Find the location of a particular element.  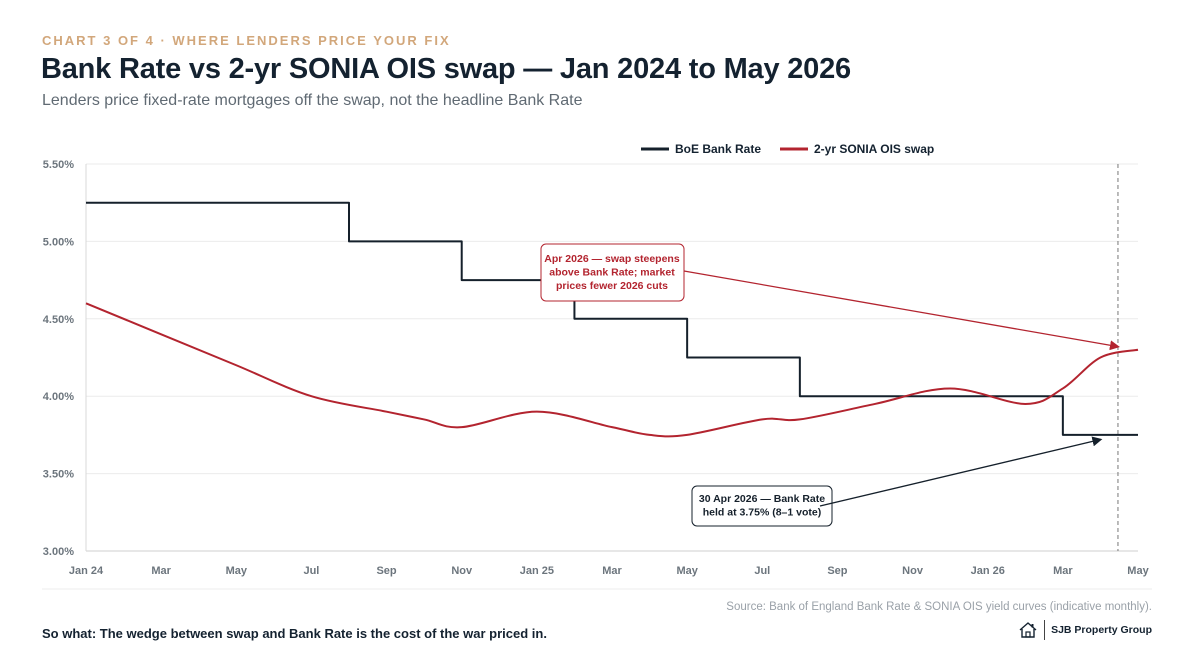

annotation-text: Apr 2026 — swap steepens is located at coordinates (612, 259).